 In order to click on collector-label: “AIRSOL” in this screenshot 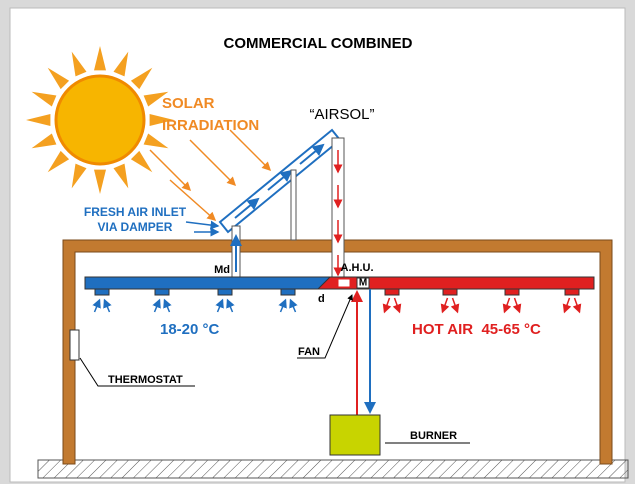, I will do `click(341, 114)`.